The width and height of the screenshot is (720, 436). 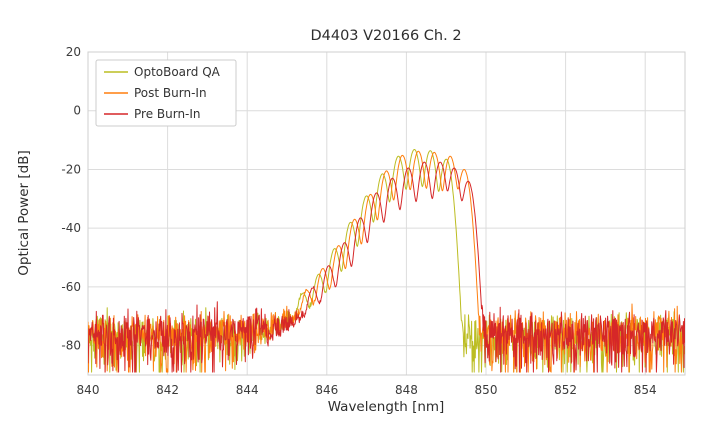 I want to click on x-axis-label: Wavelength [nm], so click(x=386, y=407).